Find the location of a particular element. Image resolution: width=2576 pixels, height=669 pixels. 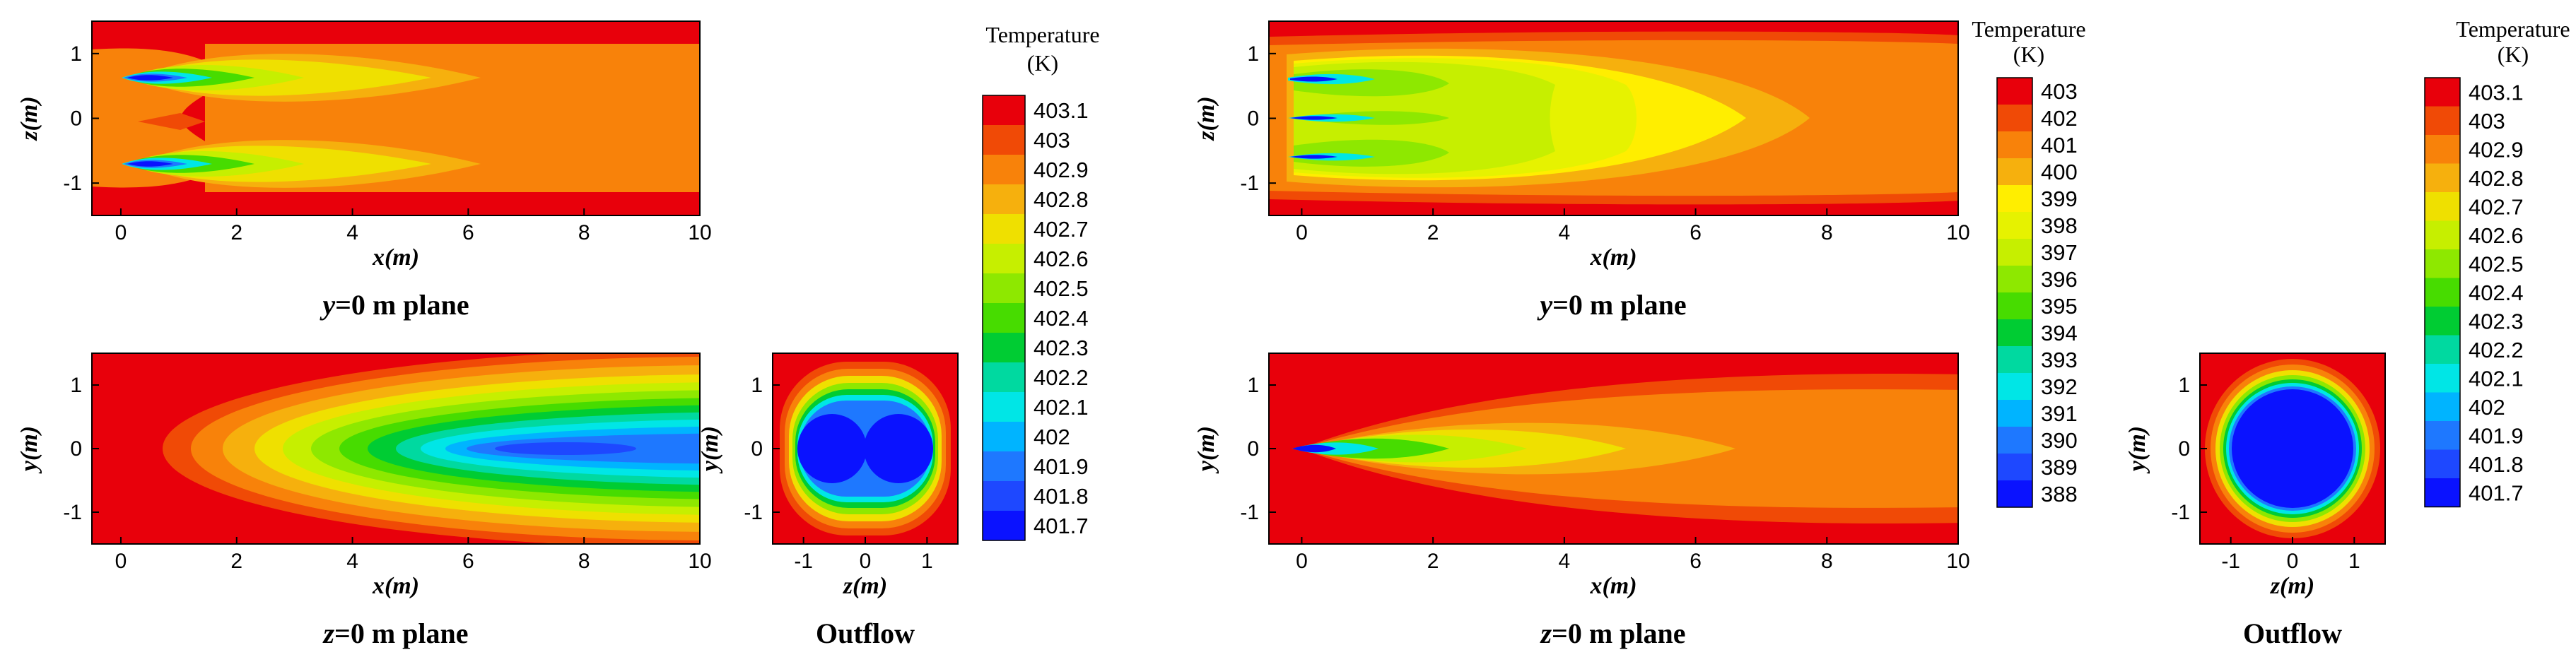

colorbar-right-unit: (K) is located at coordinates (2514, 54).